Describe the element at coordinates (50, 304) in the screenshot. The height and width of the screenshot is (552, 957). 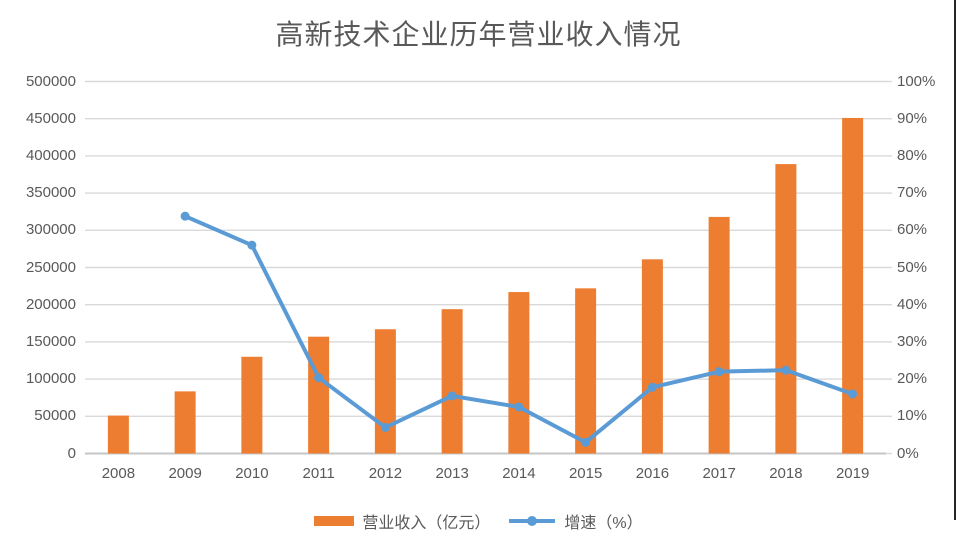
I see `left-axis-label-200000: 200000` at that location.